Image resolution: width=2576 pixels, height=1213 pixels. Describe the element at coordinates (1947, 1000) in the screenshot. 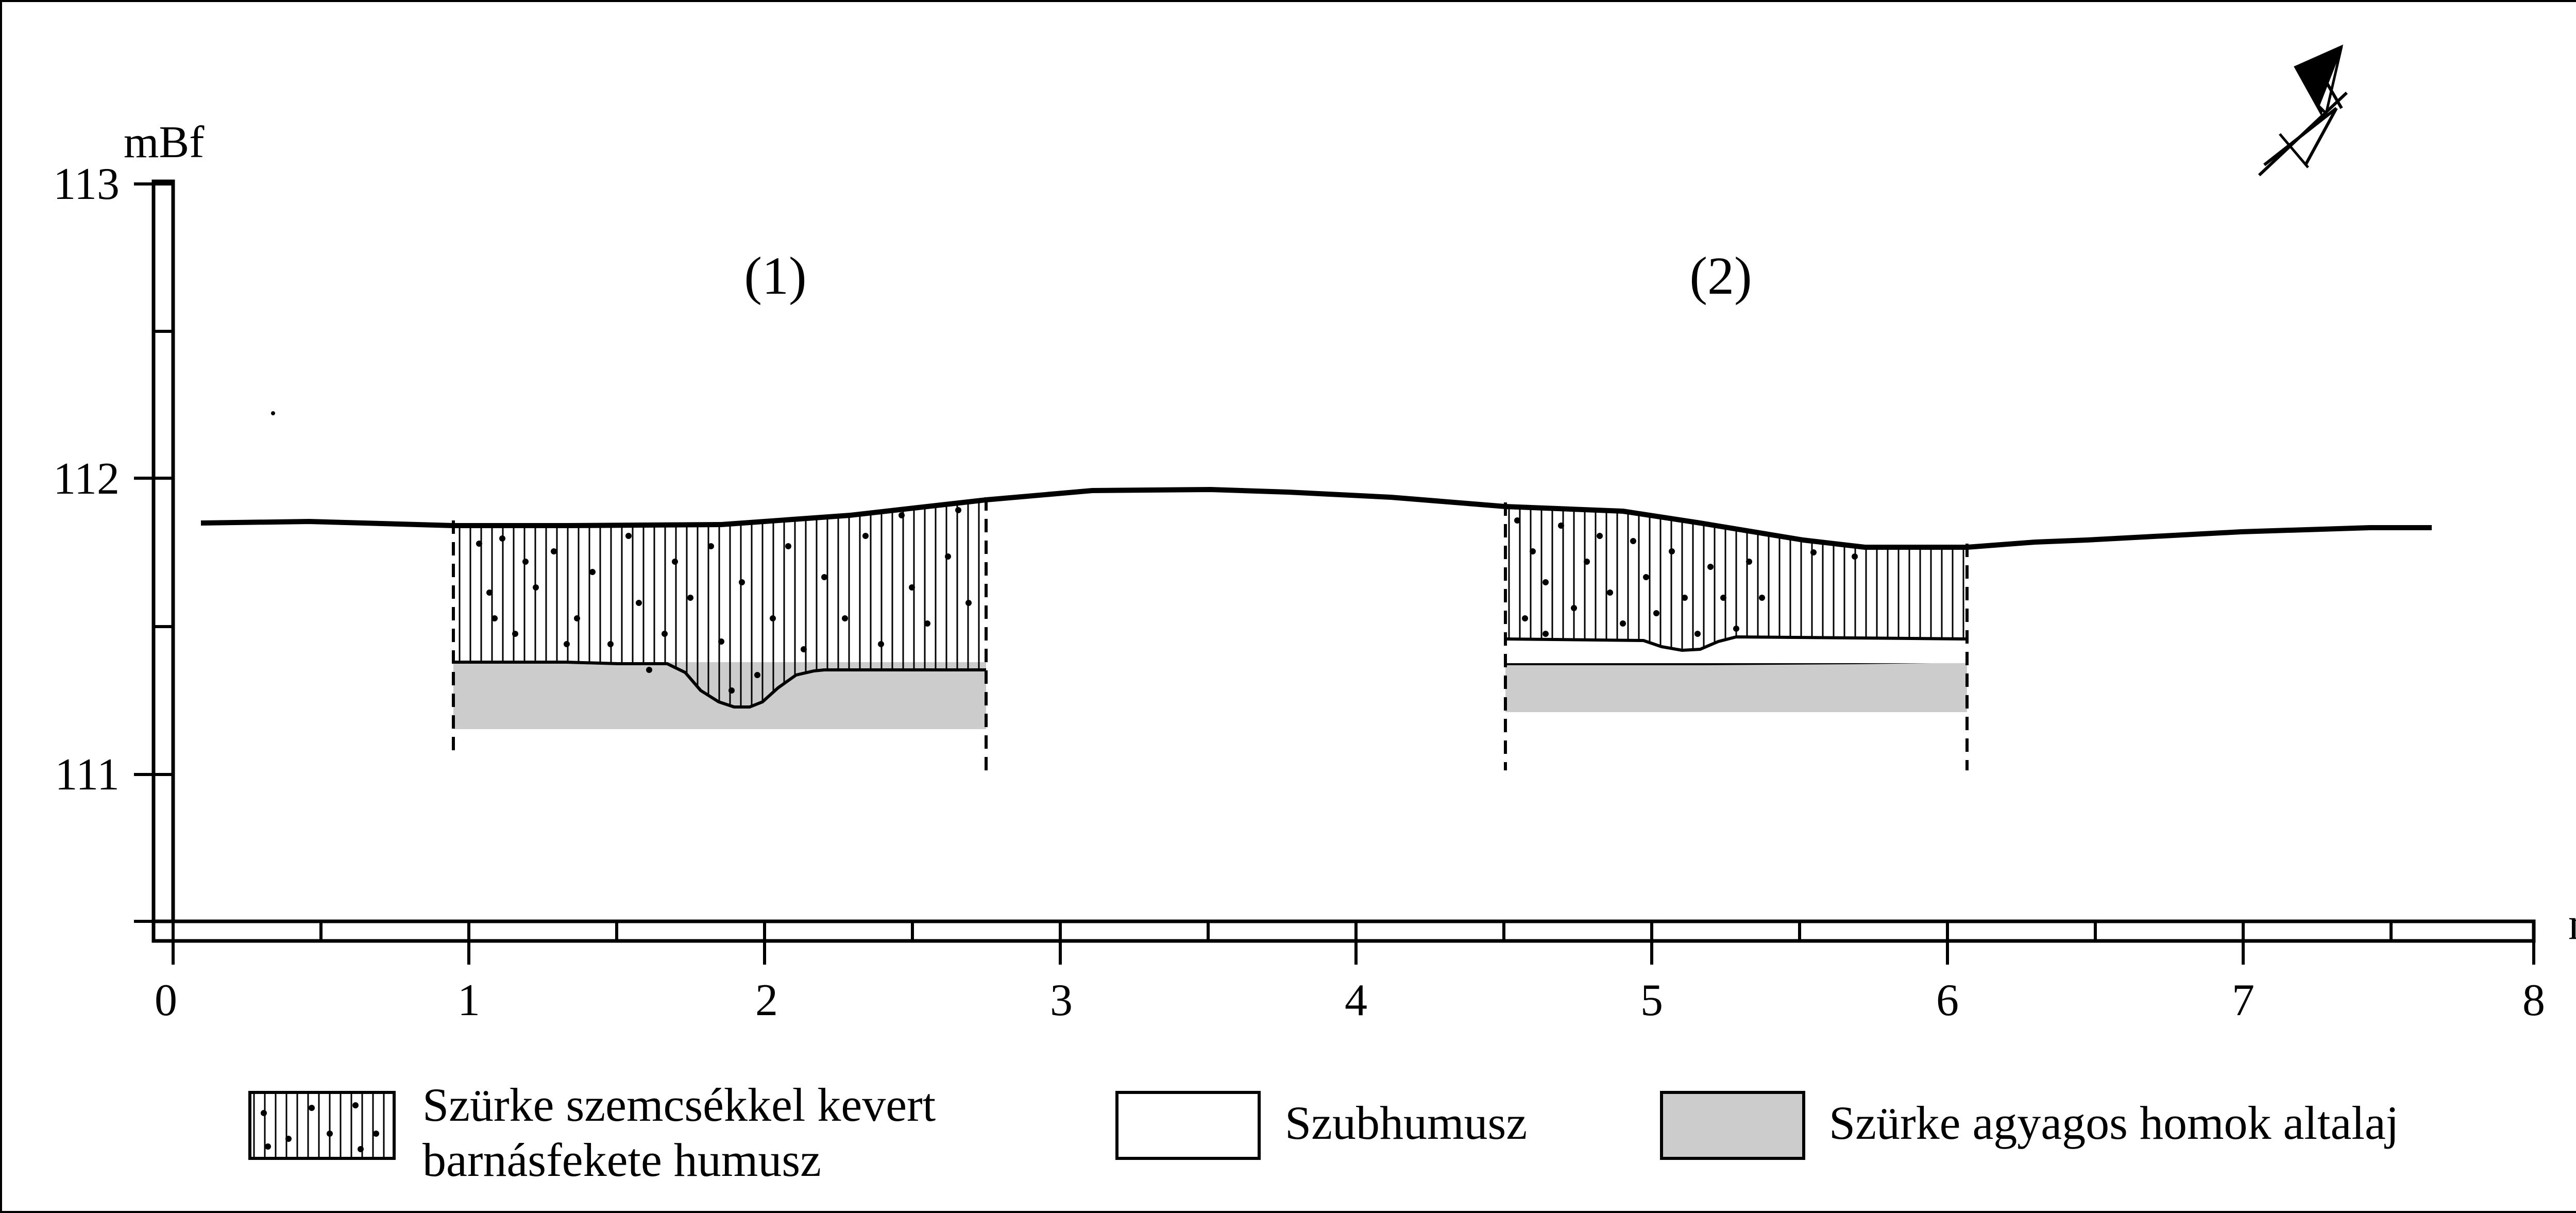

I see `x-tick-label: 6` at that location.